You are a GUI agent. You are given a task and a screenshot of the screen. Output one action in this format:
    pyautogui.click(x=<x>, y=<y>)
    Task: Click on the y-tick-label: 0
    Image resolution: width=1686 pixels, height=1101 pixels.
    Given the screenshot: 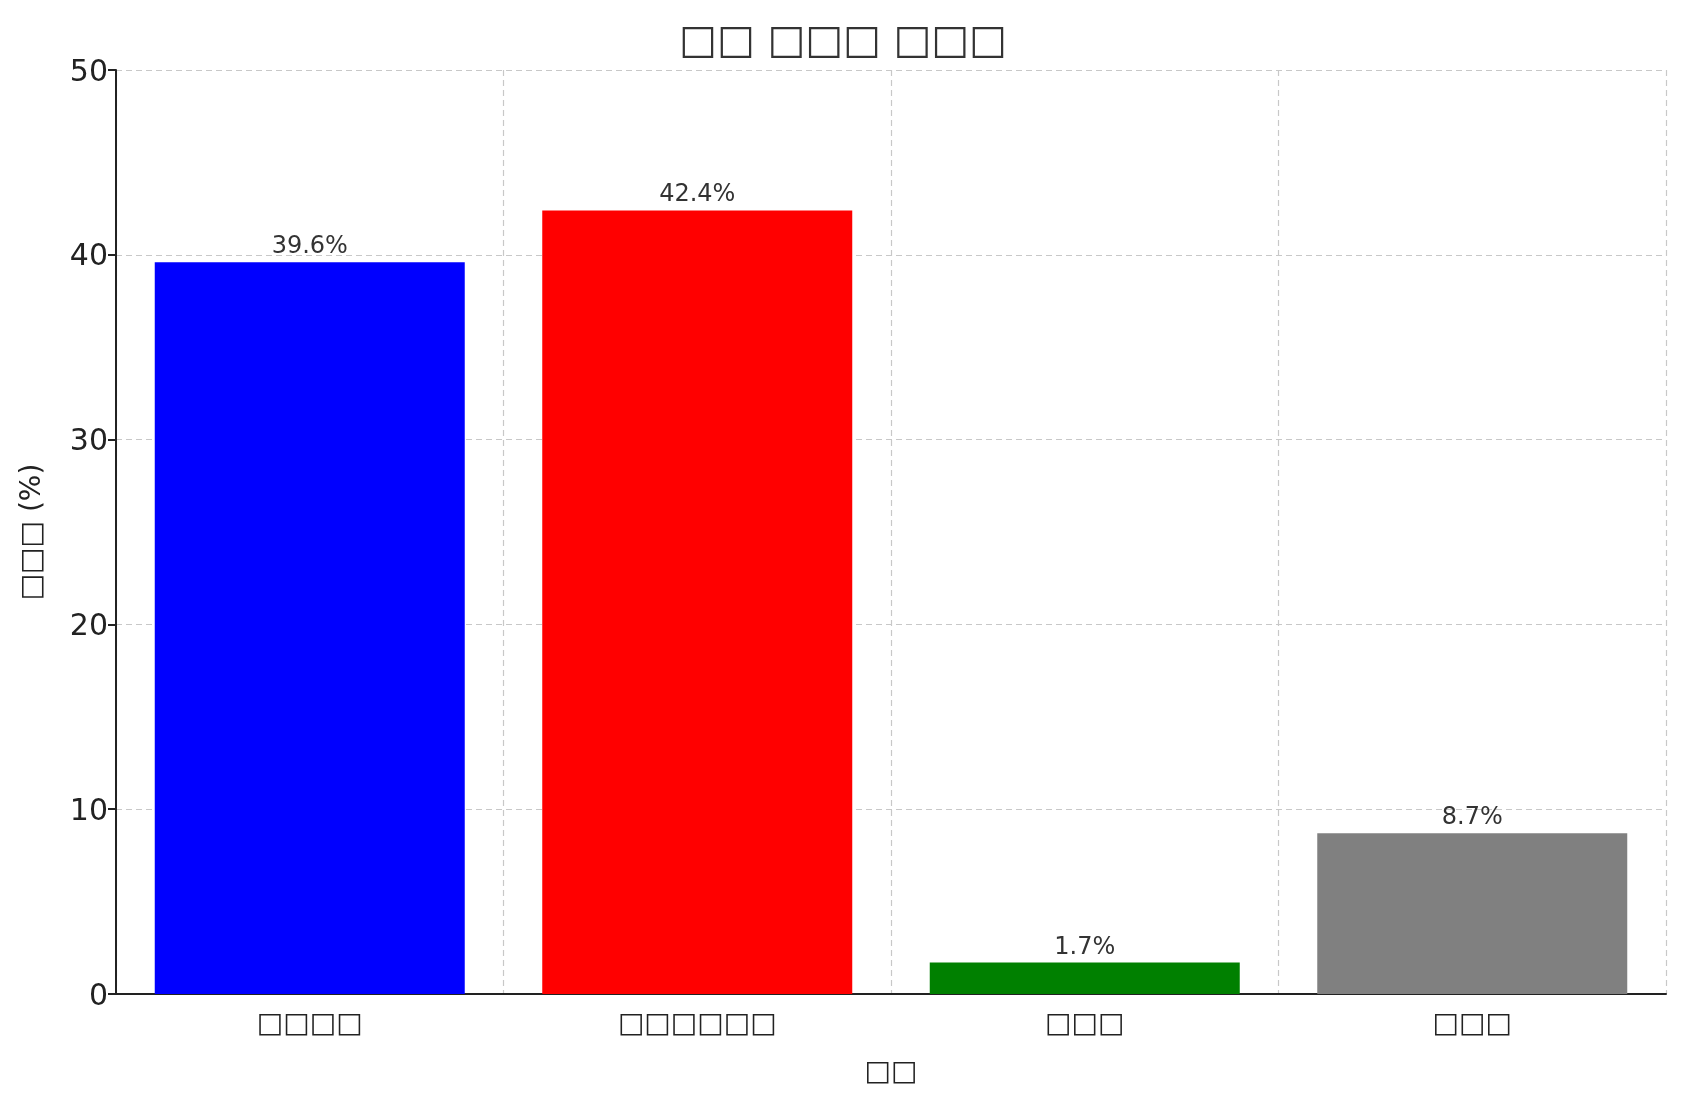 What is the action you would take?
    pyautogui.click(x=98, y=994)
    